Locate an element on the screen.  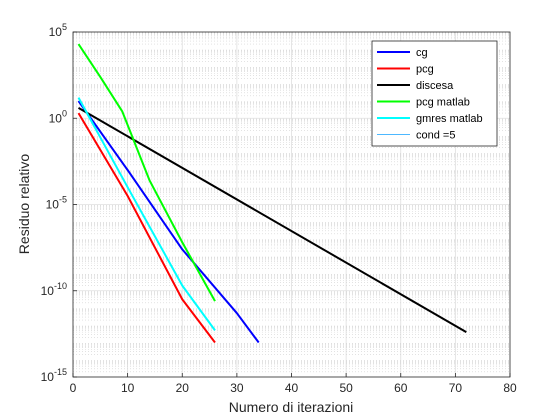
x-tick-label: 60 is located at coordinates (401, 388).